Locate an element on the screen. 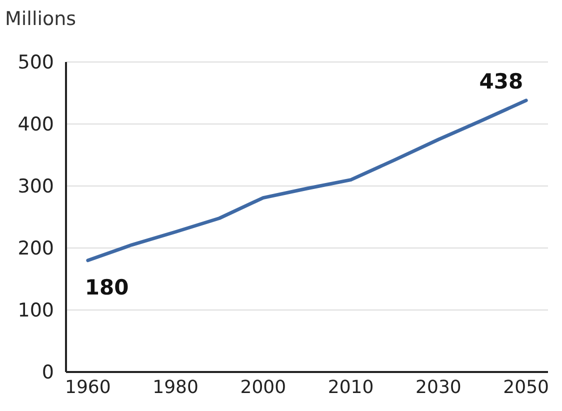  x-tick-label: 2030 is located at coordinates (439, 387).